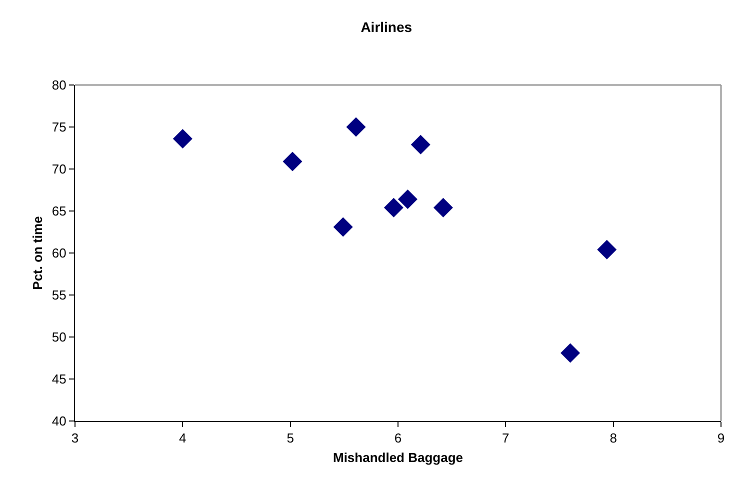  What do you see at coordinates (721, 438) in the screenshot?
I see `x-tick-label: 9` at bounding box center [721, 438].